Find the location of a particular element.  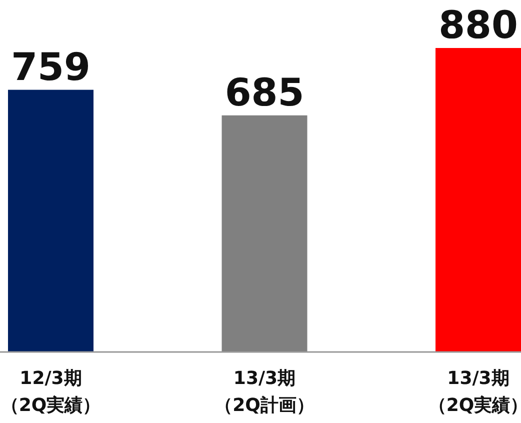

data-label: 759 is located at coordinates (50, 66).